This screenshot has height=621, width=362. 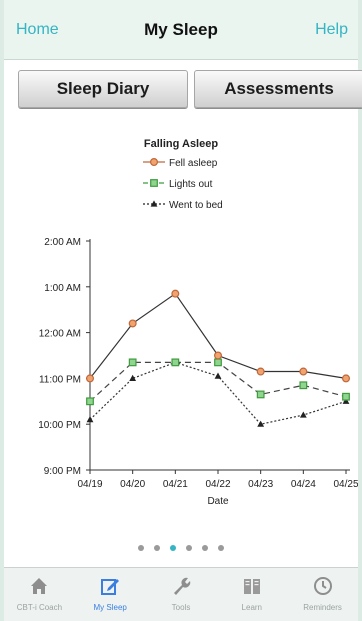 I want to click on x-tick-label: 04/21, so click(x=175, y=484).